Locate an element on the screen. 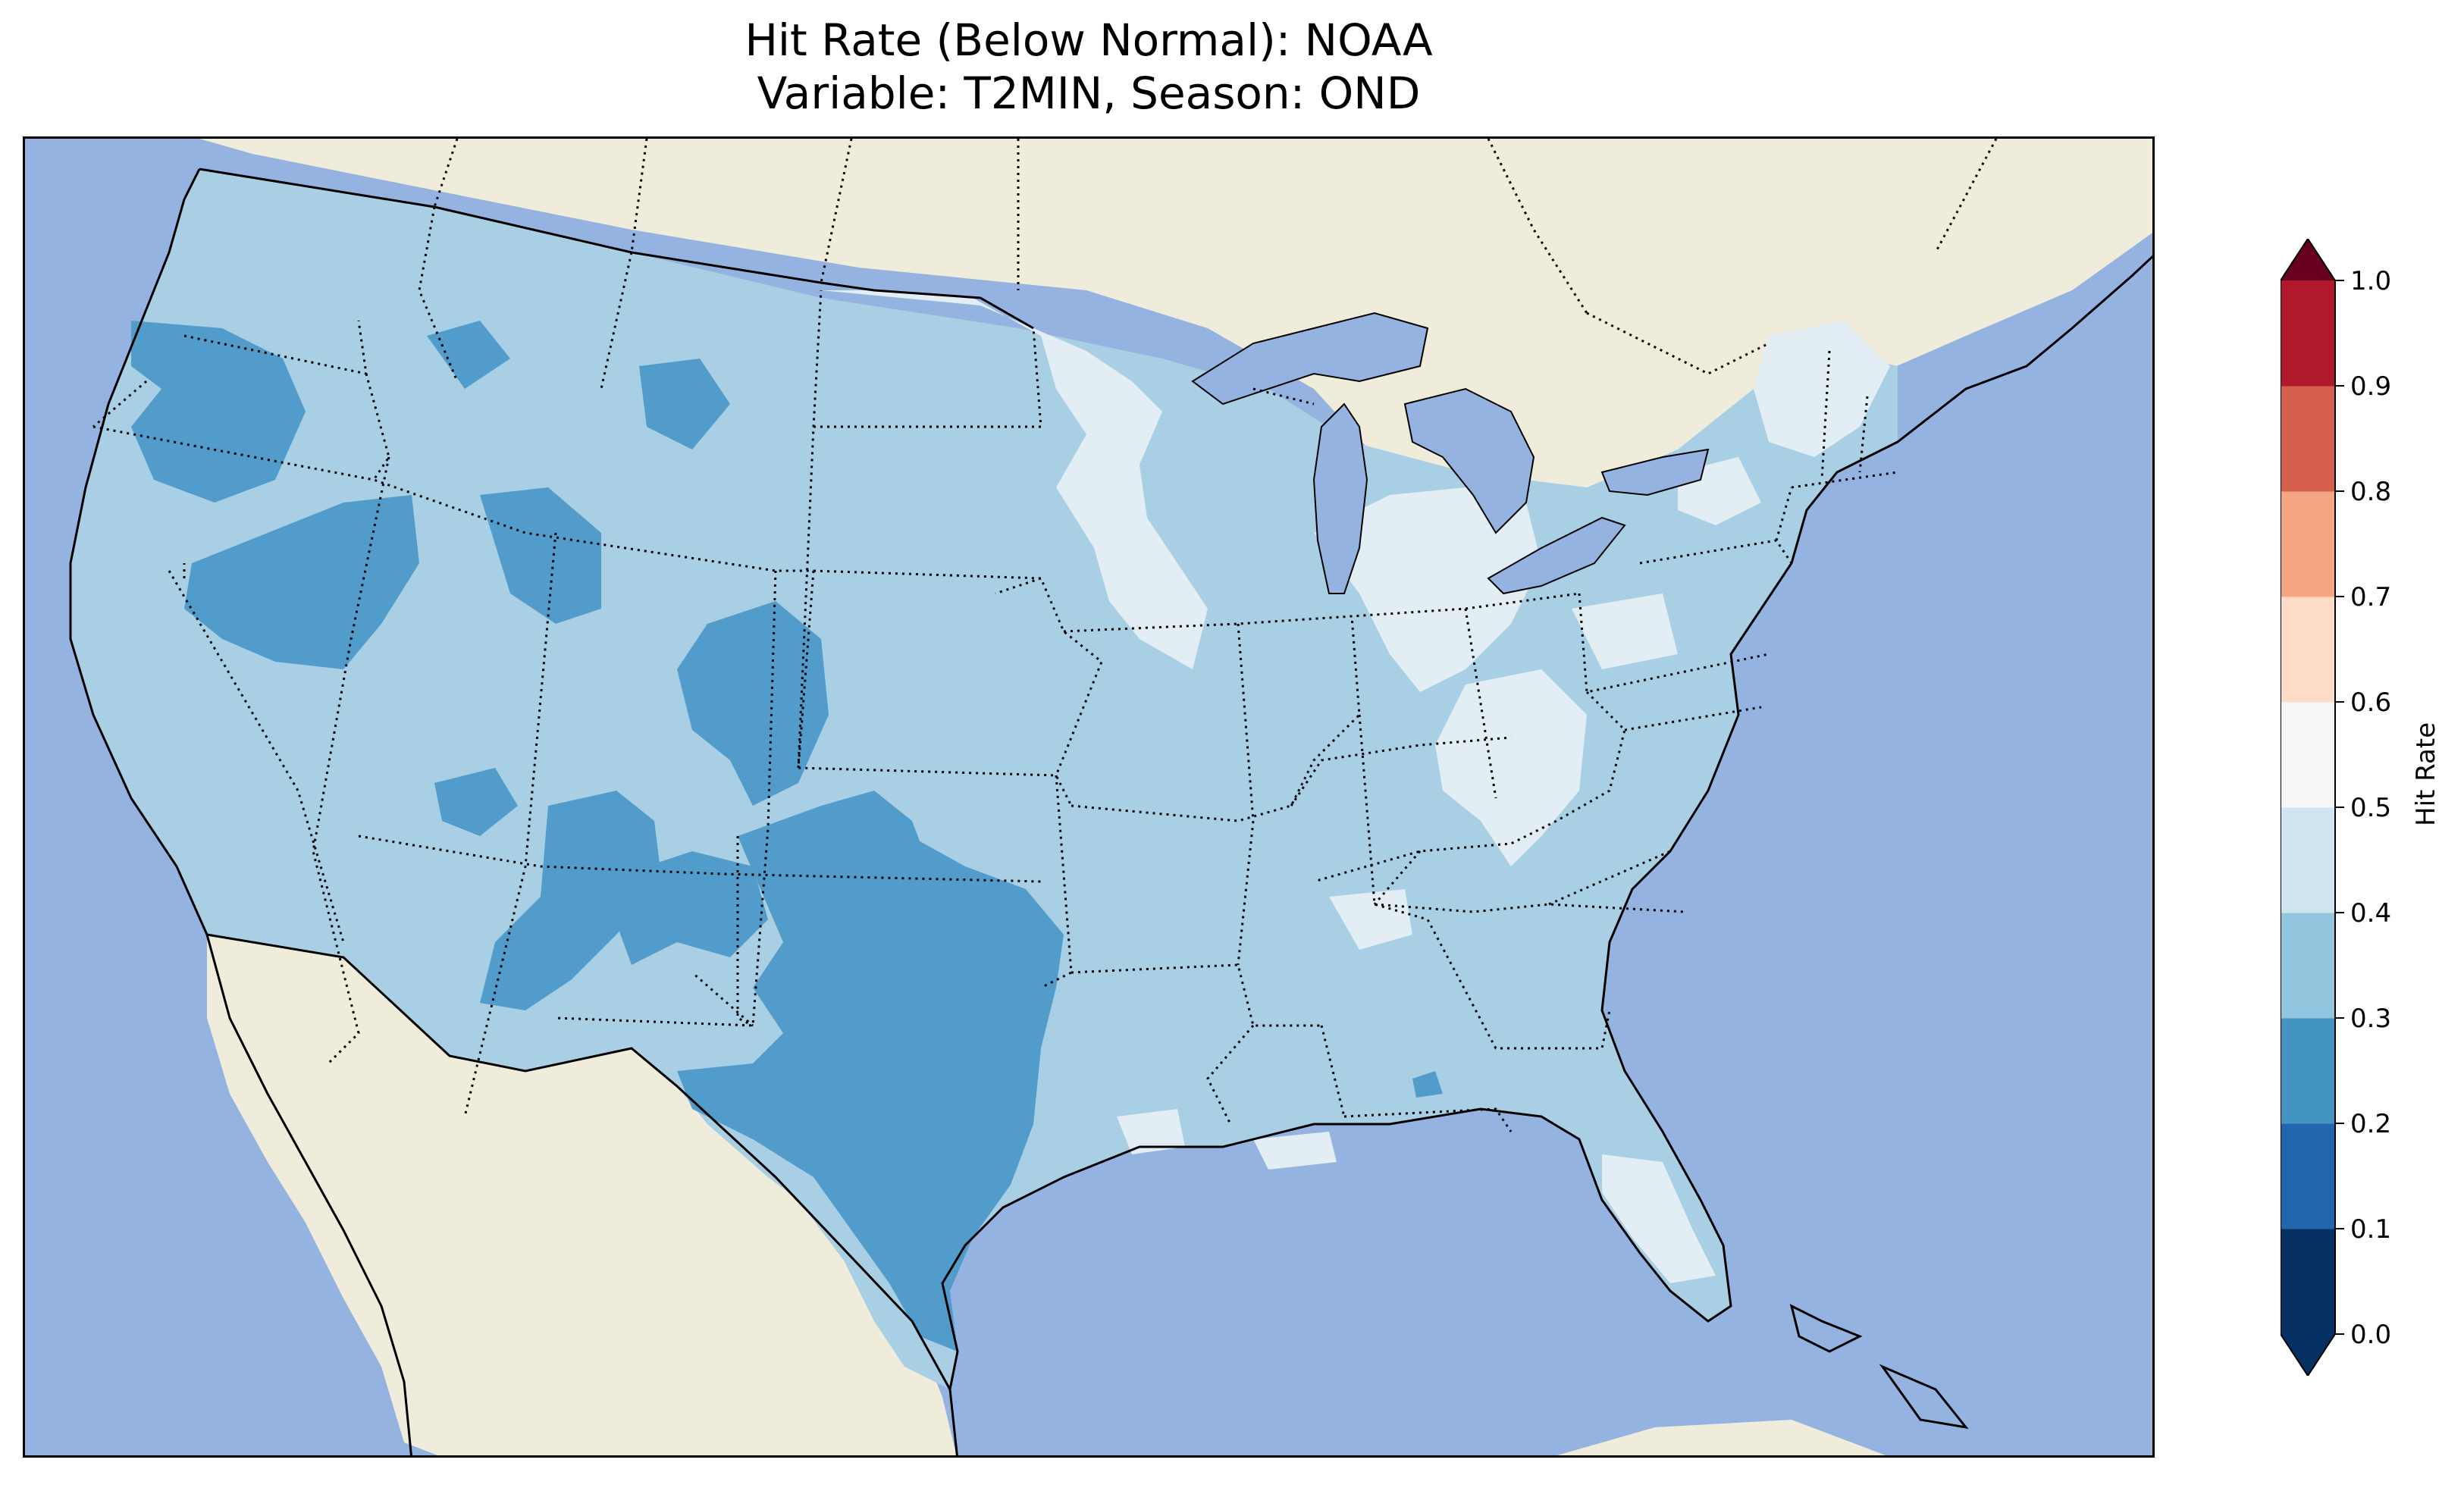 Image resolution: width=2464 pixels, height=1494 pixels. title-line-1: Hit Rate (Below Normal): NOAA is located at coordinates (1089, 40).